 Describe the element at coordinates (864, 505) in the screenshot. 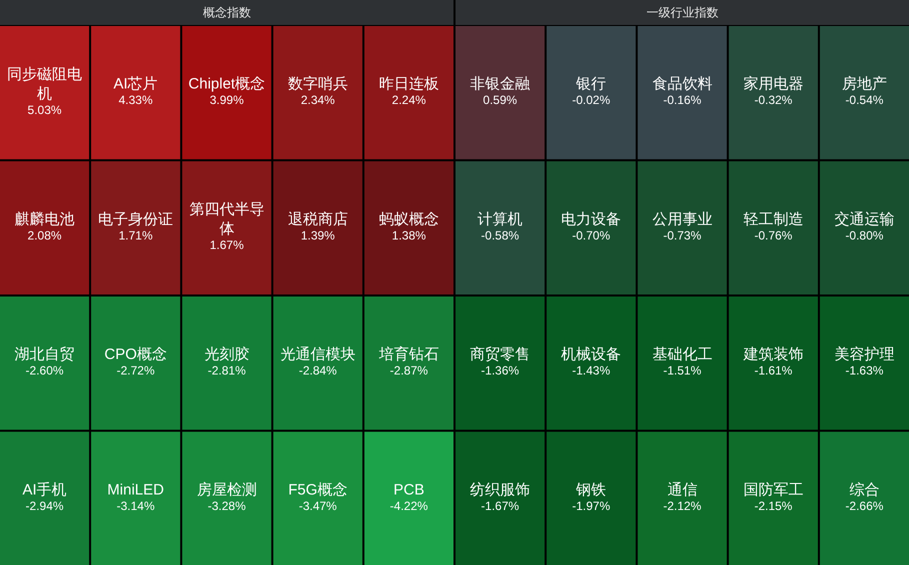

I see `data-label: -2.66%` at that location.